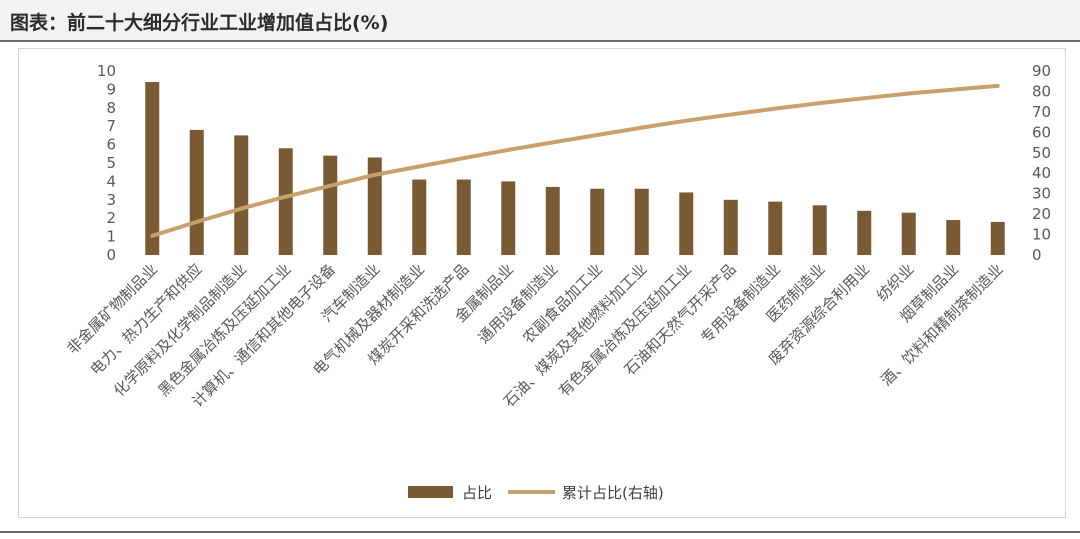 Image resolution: width=1080 pixels, height=539 pixels. Describe the element at coordinates (1041, 71) in the screenshot. I see `right-tick-label: 90` at that location.